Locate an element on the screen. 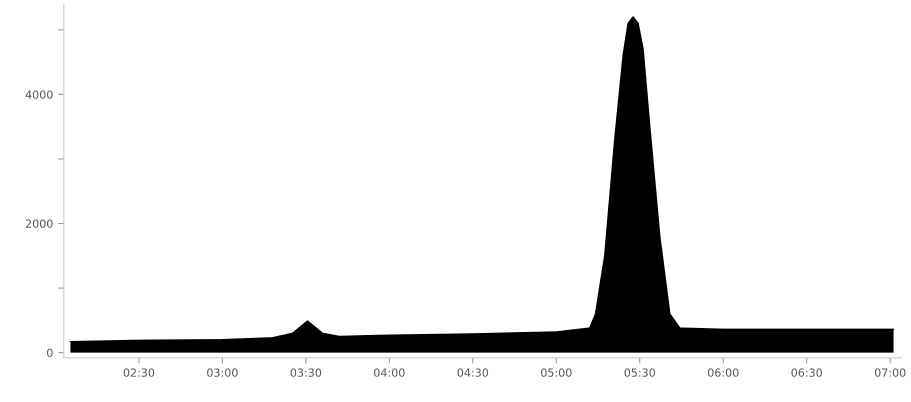  x-tick-label: 05:00 is located at coordinates (556, 372).